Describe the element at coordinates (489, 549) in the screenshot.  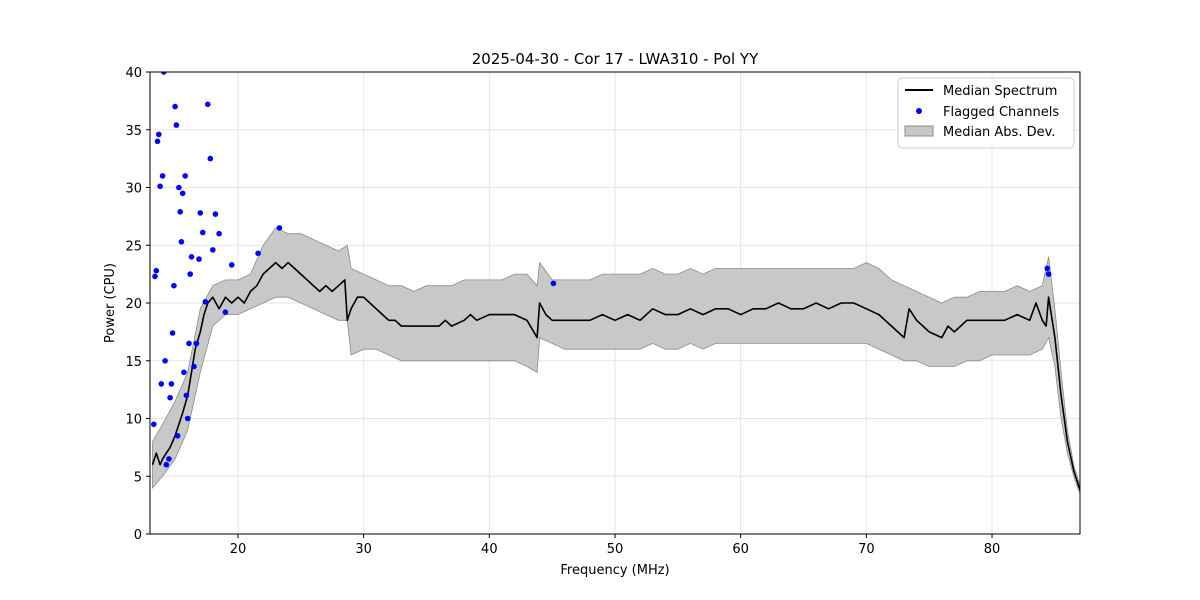
I see `x-tick-label: 40` at that location.